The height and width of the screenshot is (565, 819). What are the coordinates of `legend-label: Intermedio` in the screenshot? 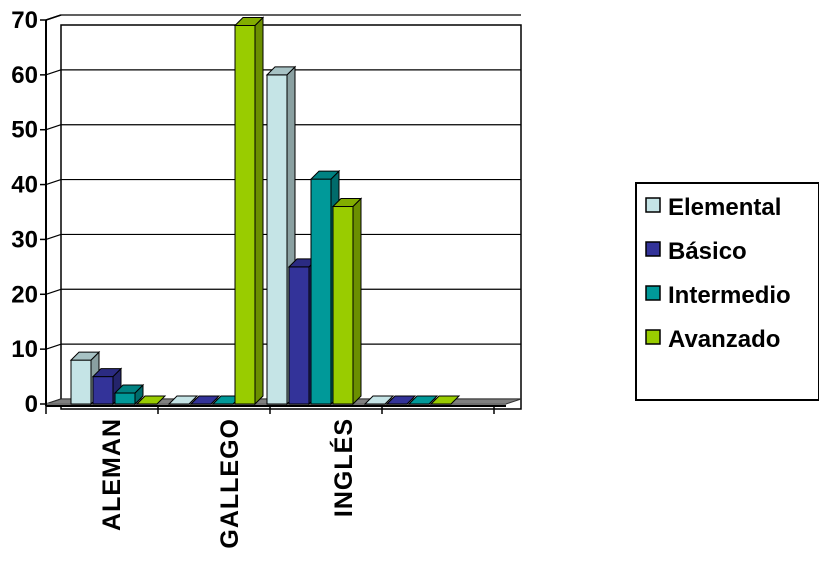 It's located at (729, 295).